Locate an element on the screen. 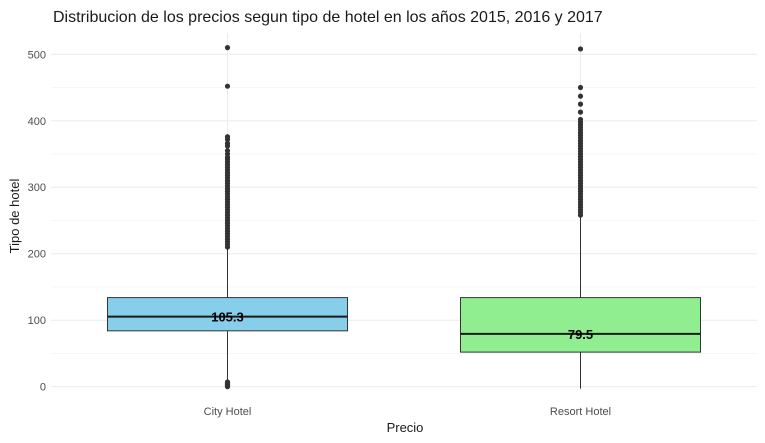 This screenshot has height=443, width=765. median-label: 79.5 is located at coordinates (580, 334).